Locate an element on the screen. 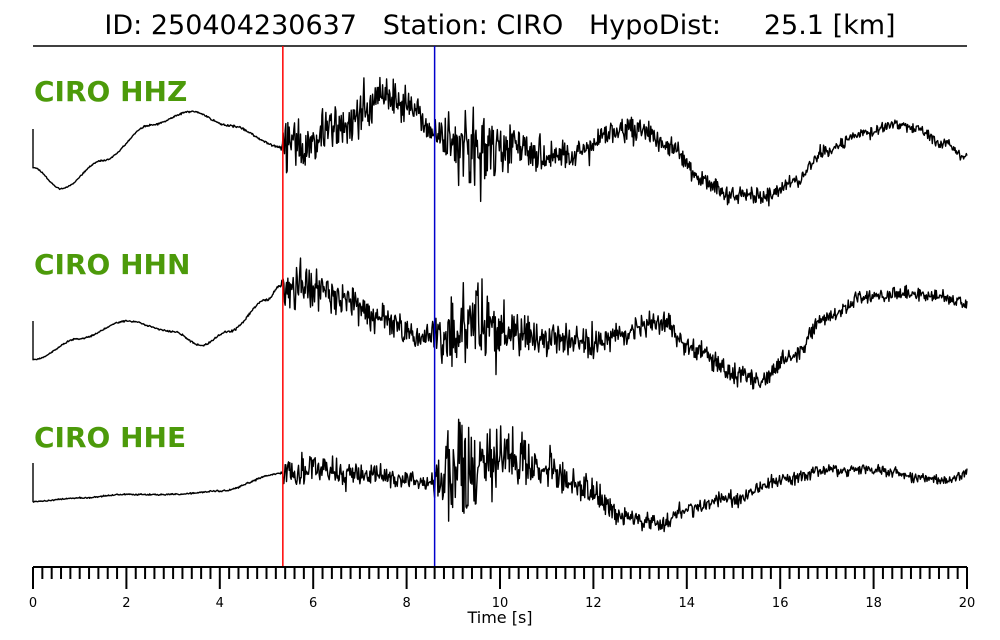  x-tick-label: 4 is located at coordinates (220, 603).